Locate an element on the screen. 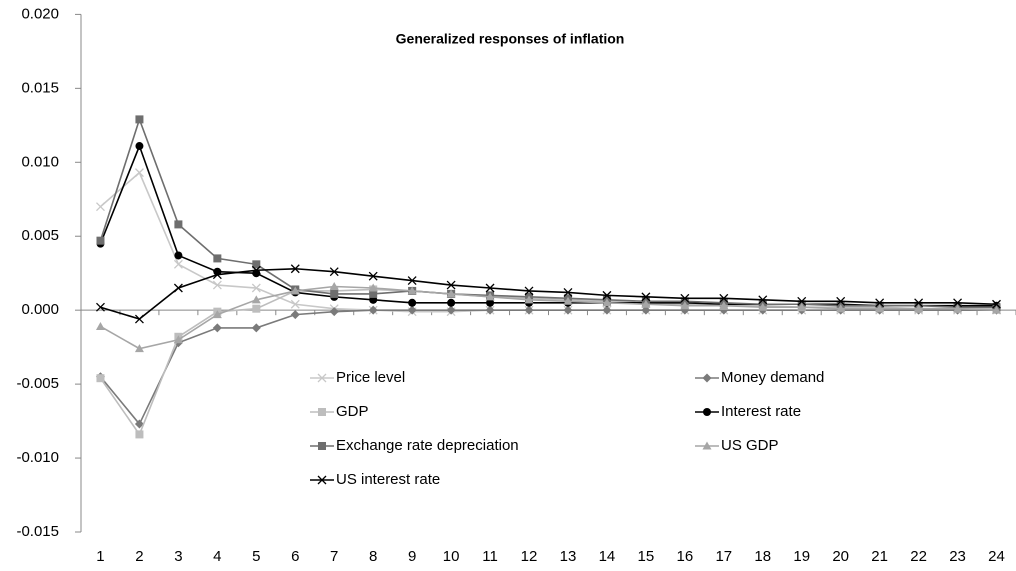 The image size is (1016, 571). x-tick-label: 11 is located at coordinates (490, 556).